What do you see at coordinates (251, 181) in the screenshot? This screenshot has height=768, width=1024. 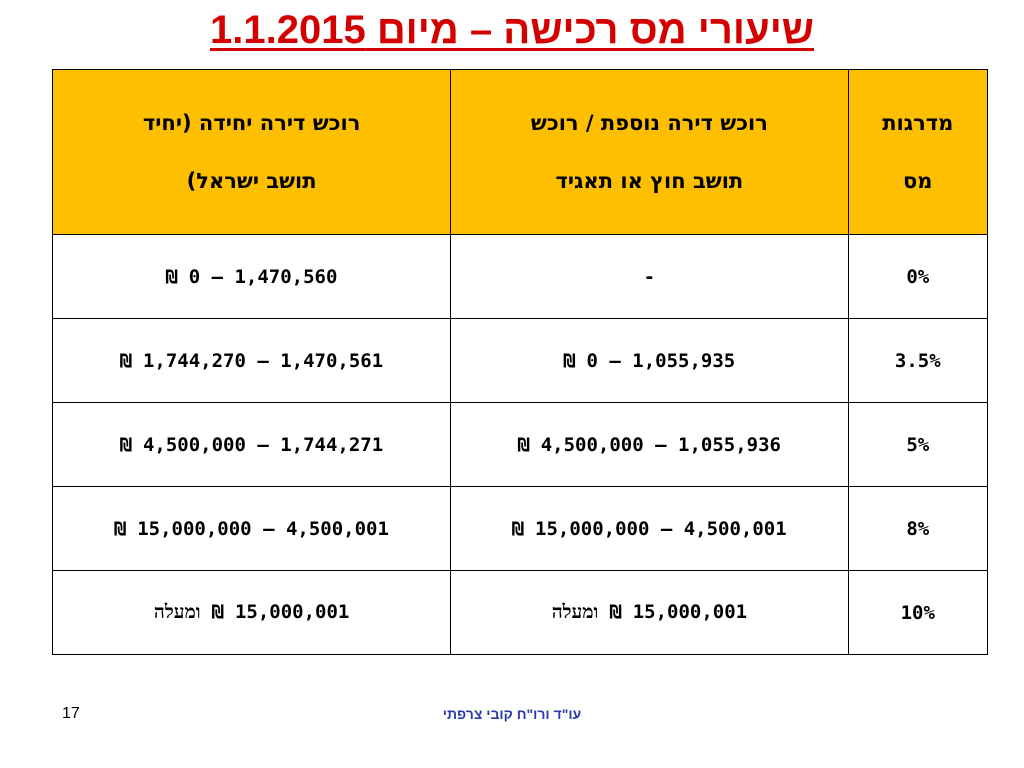 I see `header-single-resident-line2: תושב ישראל)` at bounding box center [251, 181].